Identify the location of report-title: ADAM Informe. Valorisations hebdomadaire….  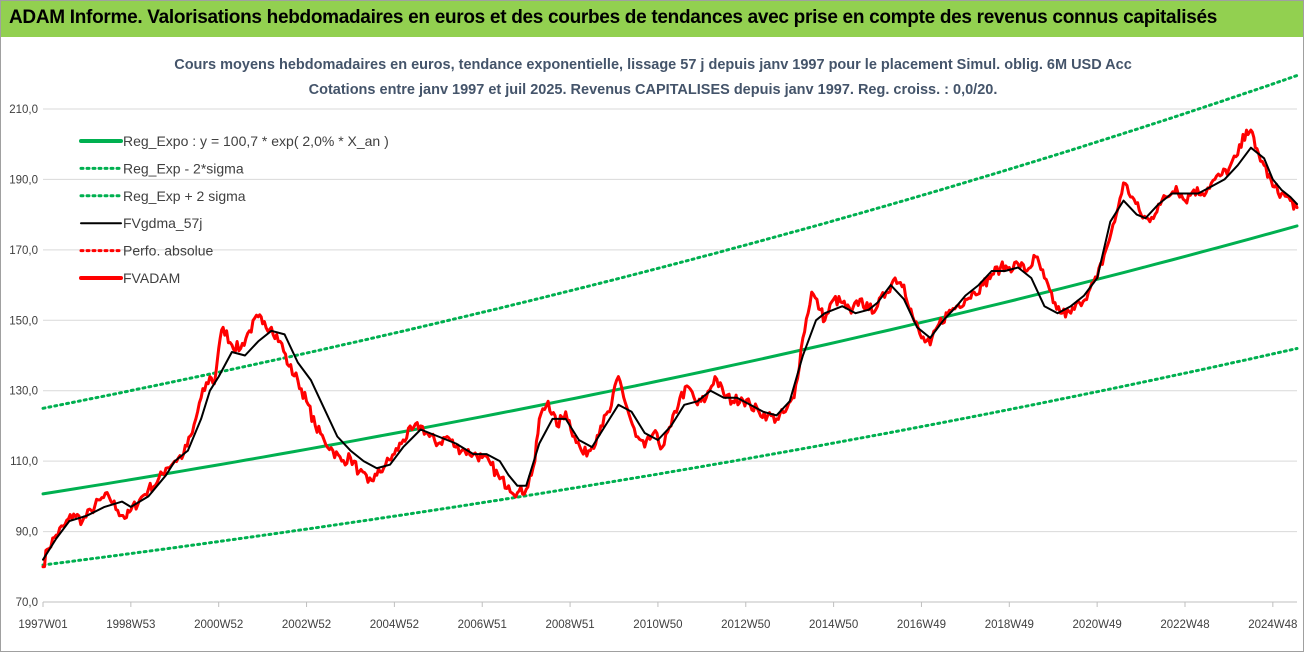
(613, 17).